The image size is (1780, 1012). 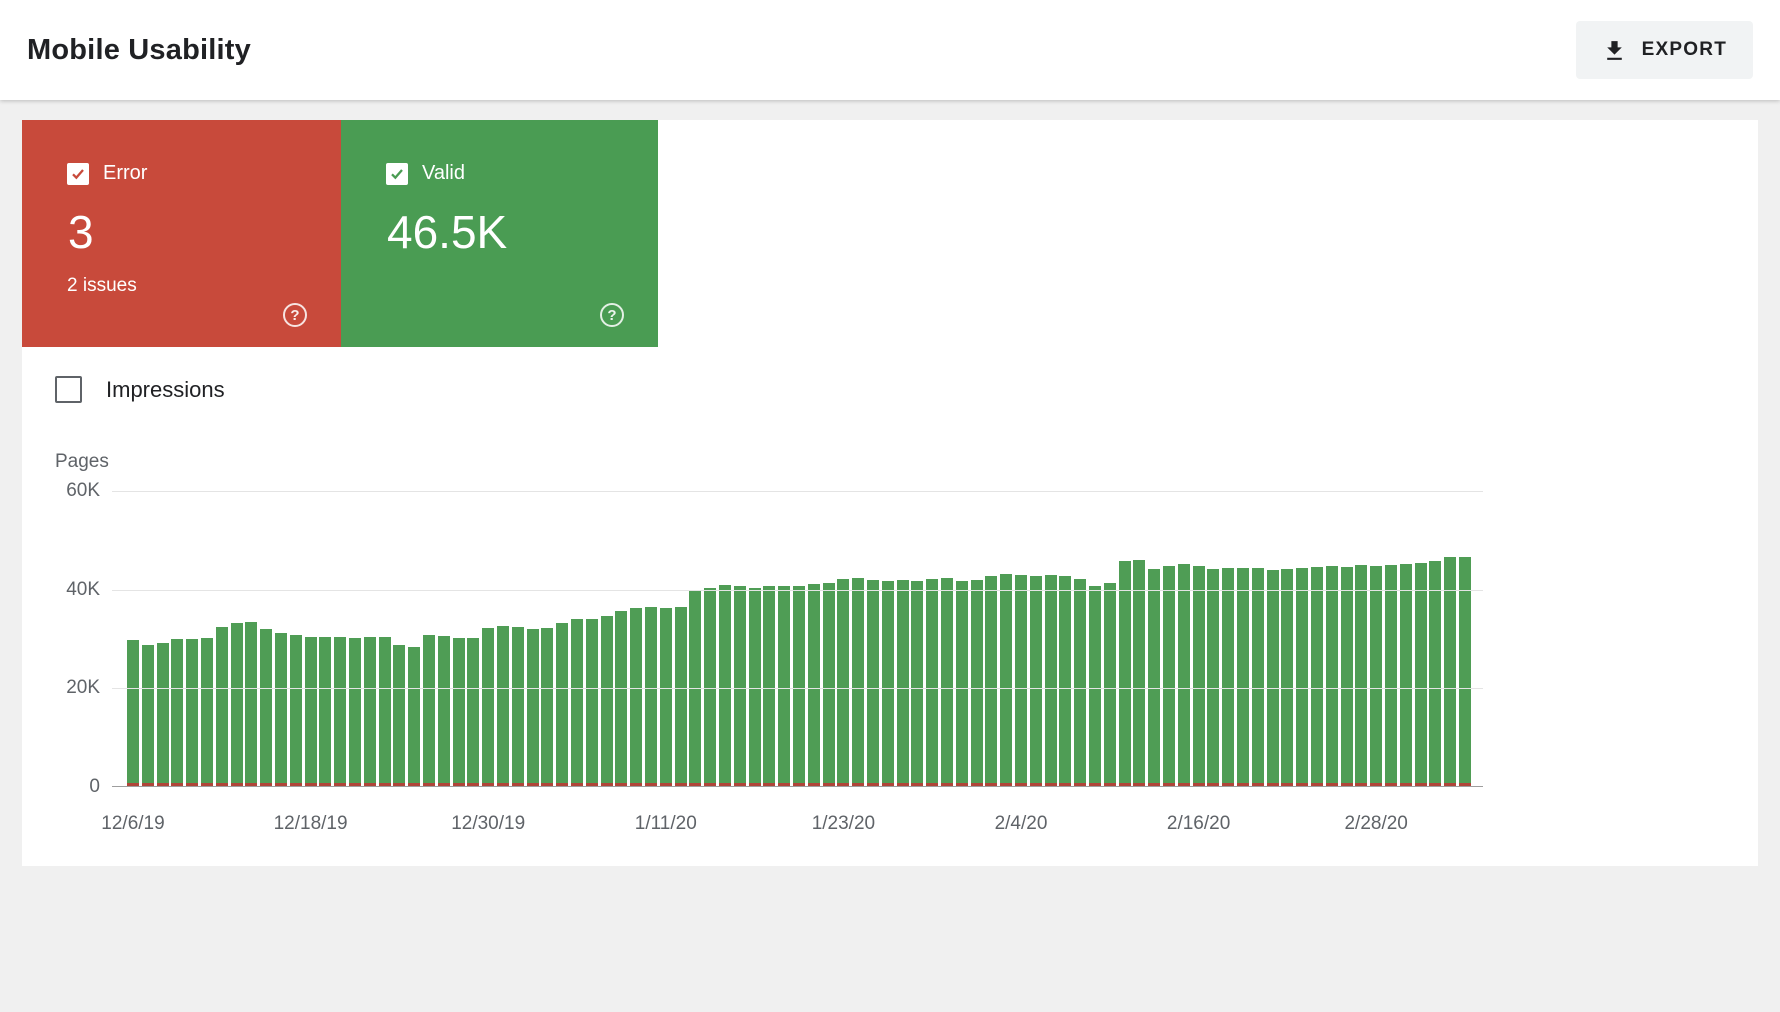 I want to click on valid-card: Valid 46.5K ?, so click(x=499, y=233).